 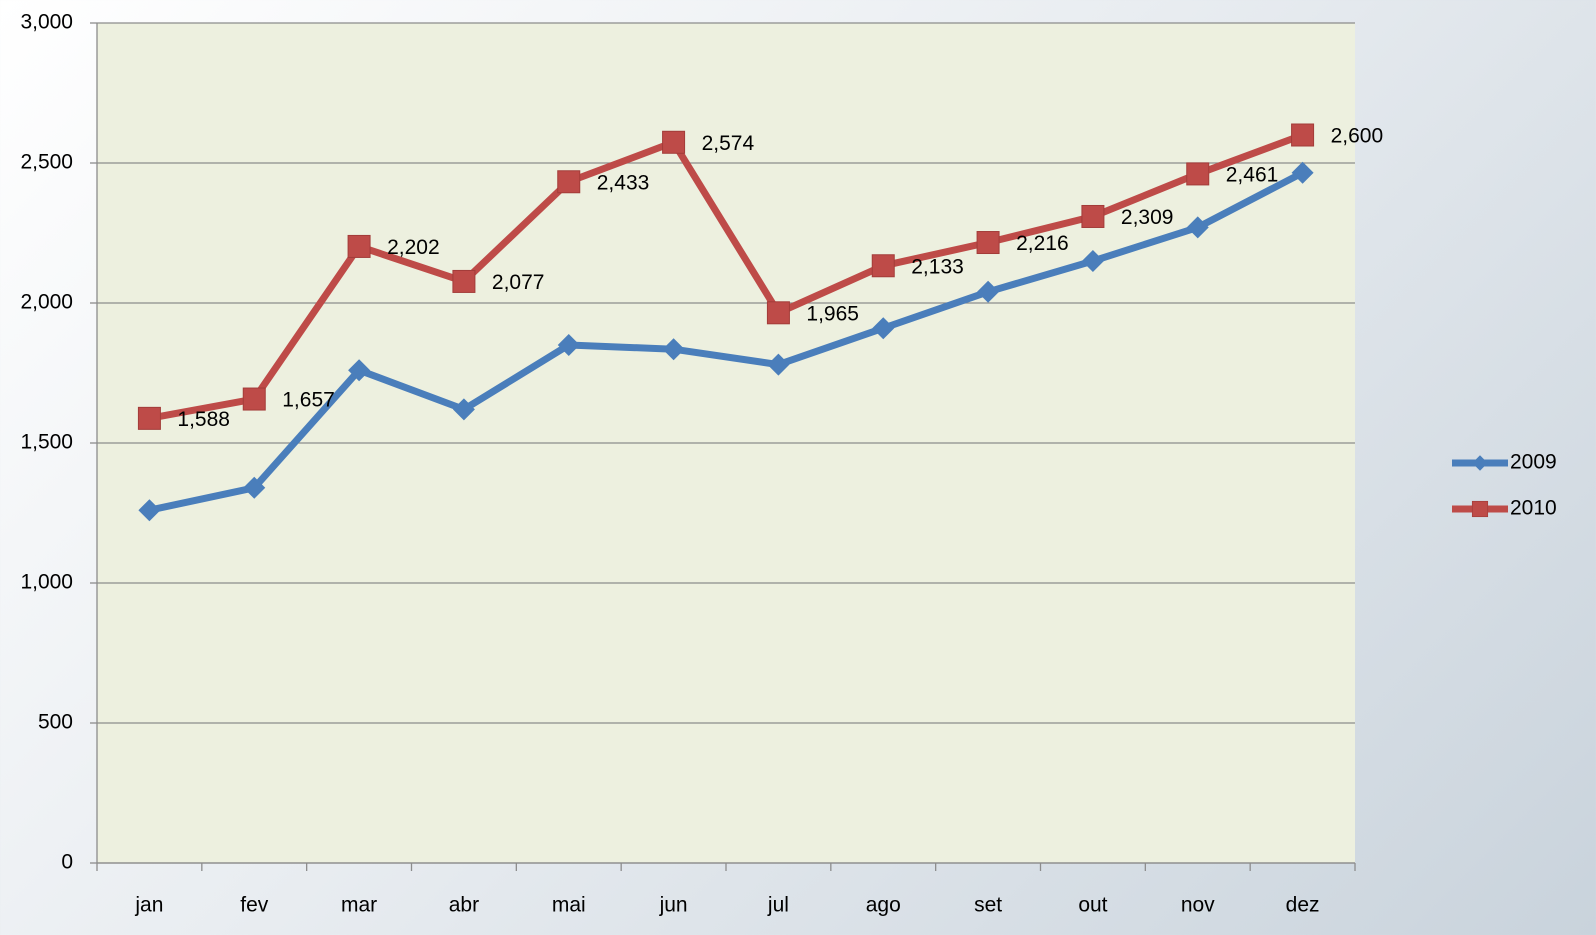 What do you see at coordinates (1147, 217) in the screenshot?
I see `data-label: 2,309` at bounding box center [1147, 217].